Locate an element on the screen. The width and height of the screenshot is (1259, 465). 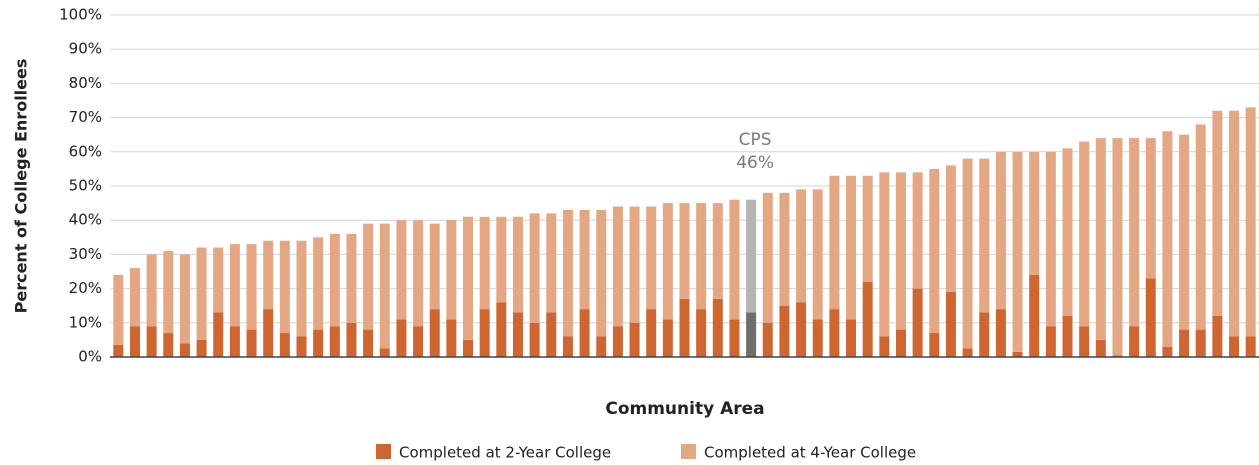
y-tick-label: 80% is located at coordinates (85, 83).